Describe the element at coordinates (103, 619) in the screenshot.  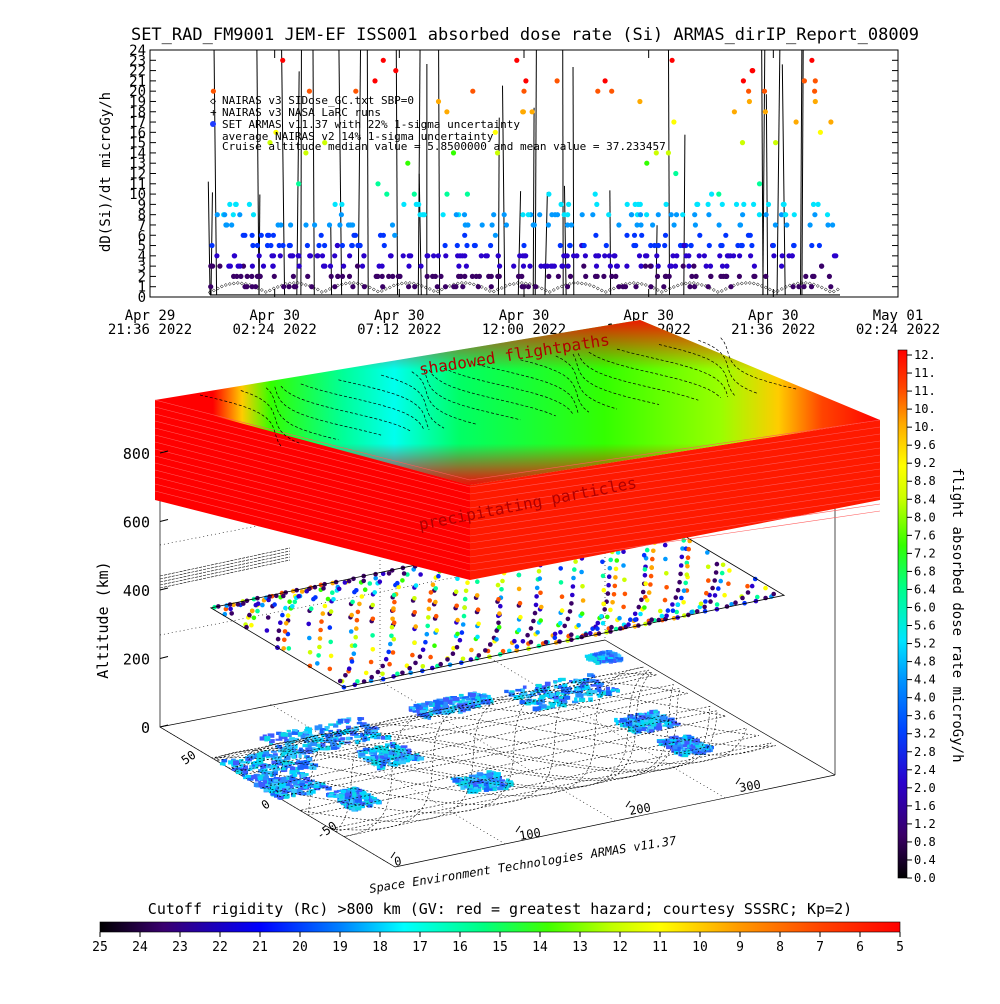
I see `altitude-axis-label: Altitude (km)` at that location.